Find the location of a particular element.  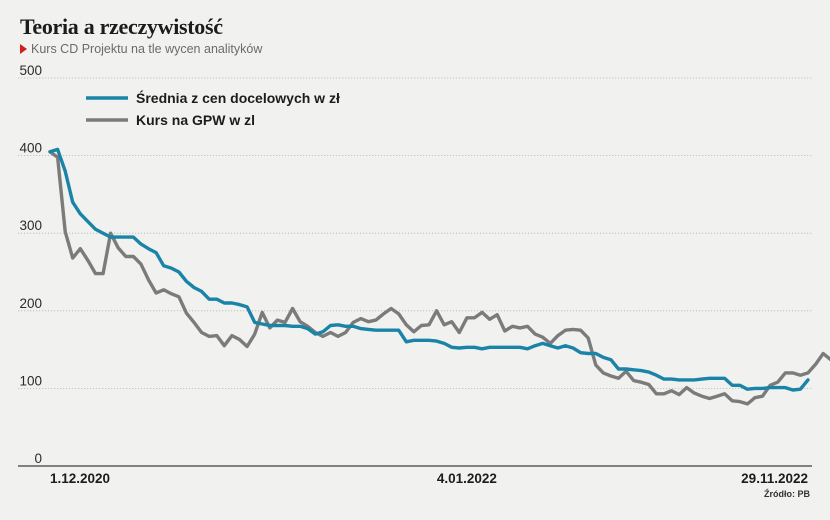

x-tick-label: 1.12.2020 is located at coordinates (80, 478).